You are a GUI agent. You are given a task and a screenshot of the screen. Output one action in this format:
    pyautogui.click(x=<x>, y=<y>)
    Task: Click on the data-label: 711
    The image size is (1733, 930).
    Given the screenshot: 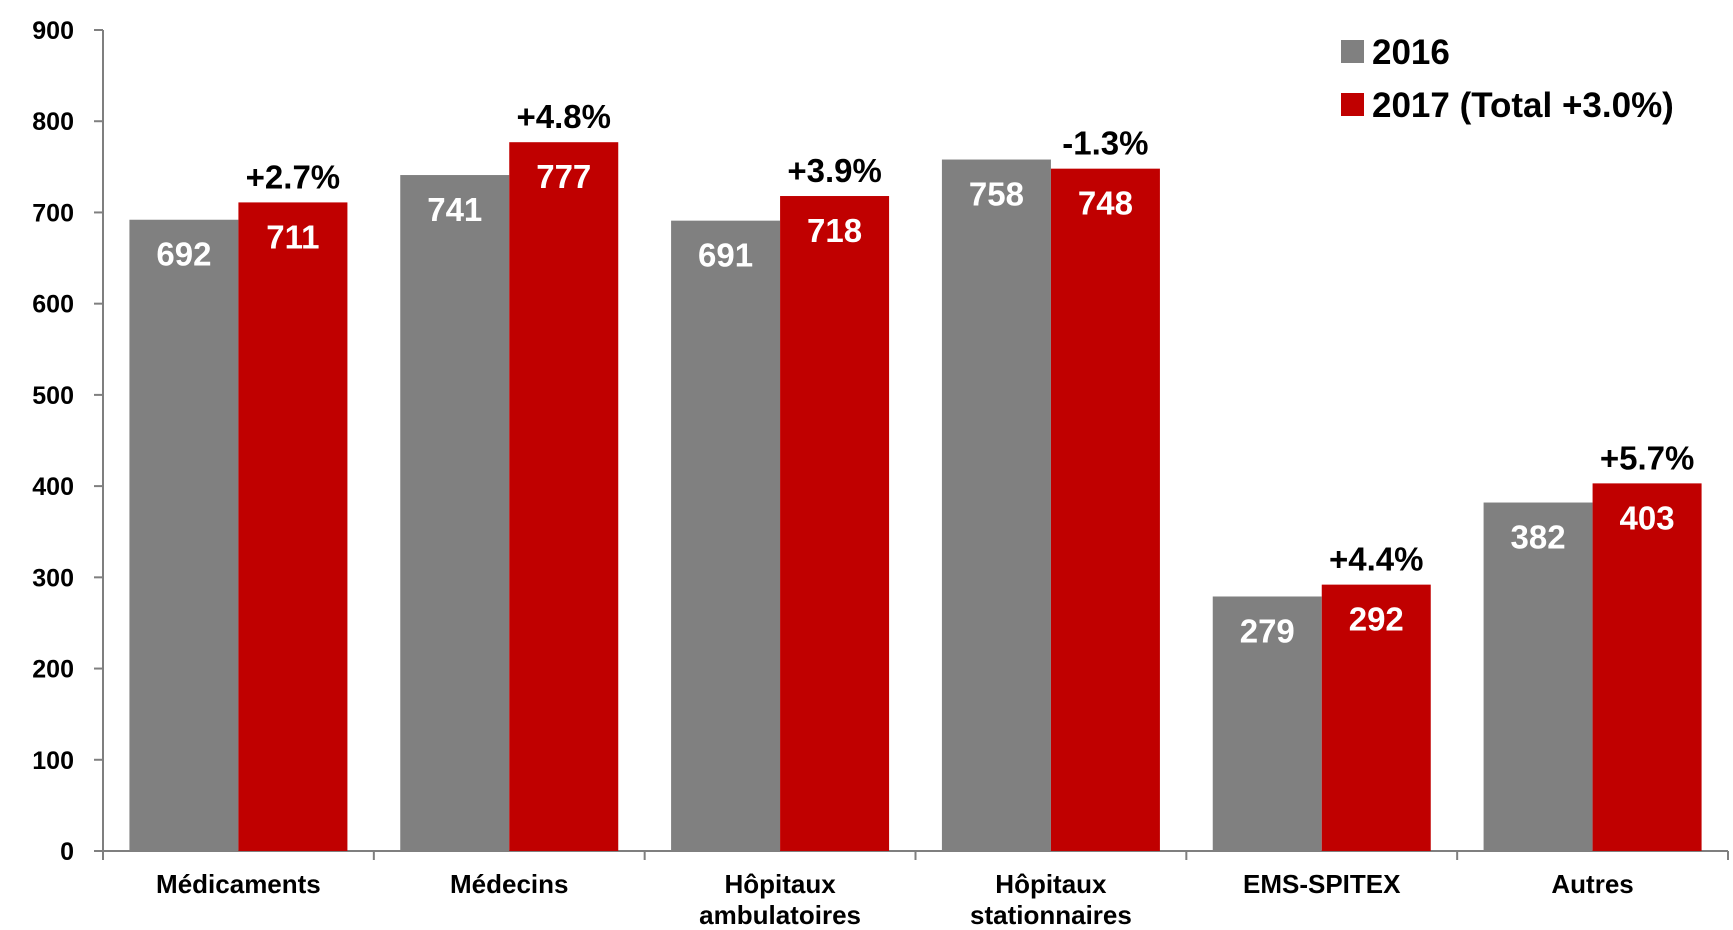 What is the action you would take?
    pyautogui.click(x=292, y=236)
    